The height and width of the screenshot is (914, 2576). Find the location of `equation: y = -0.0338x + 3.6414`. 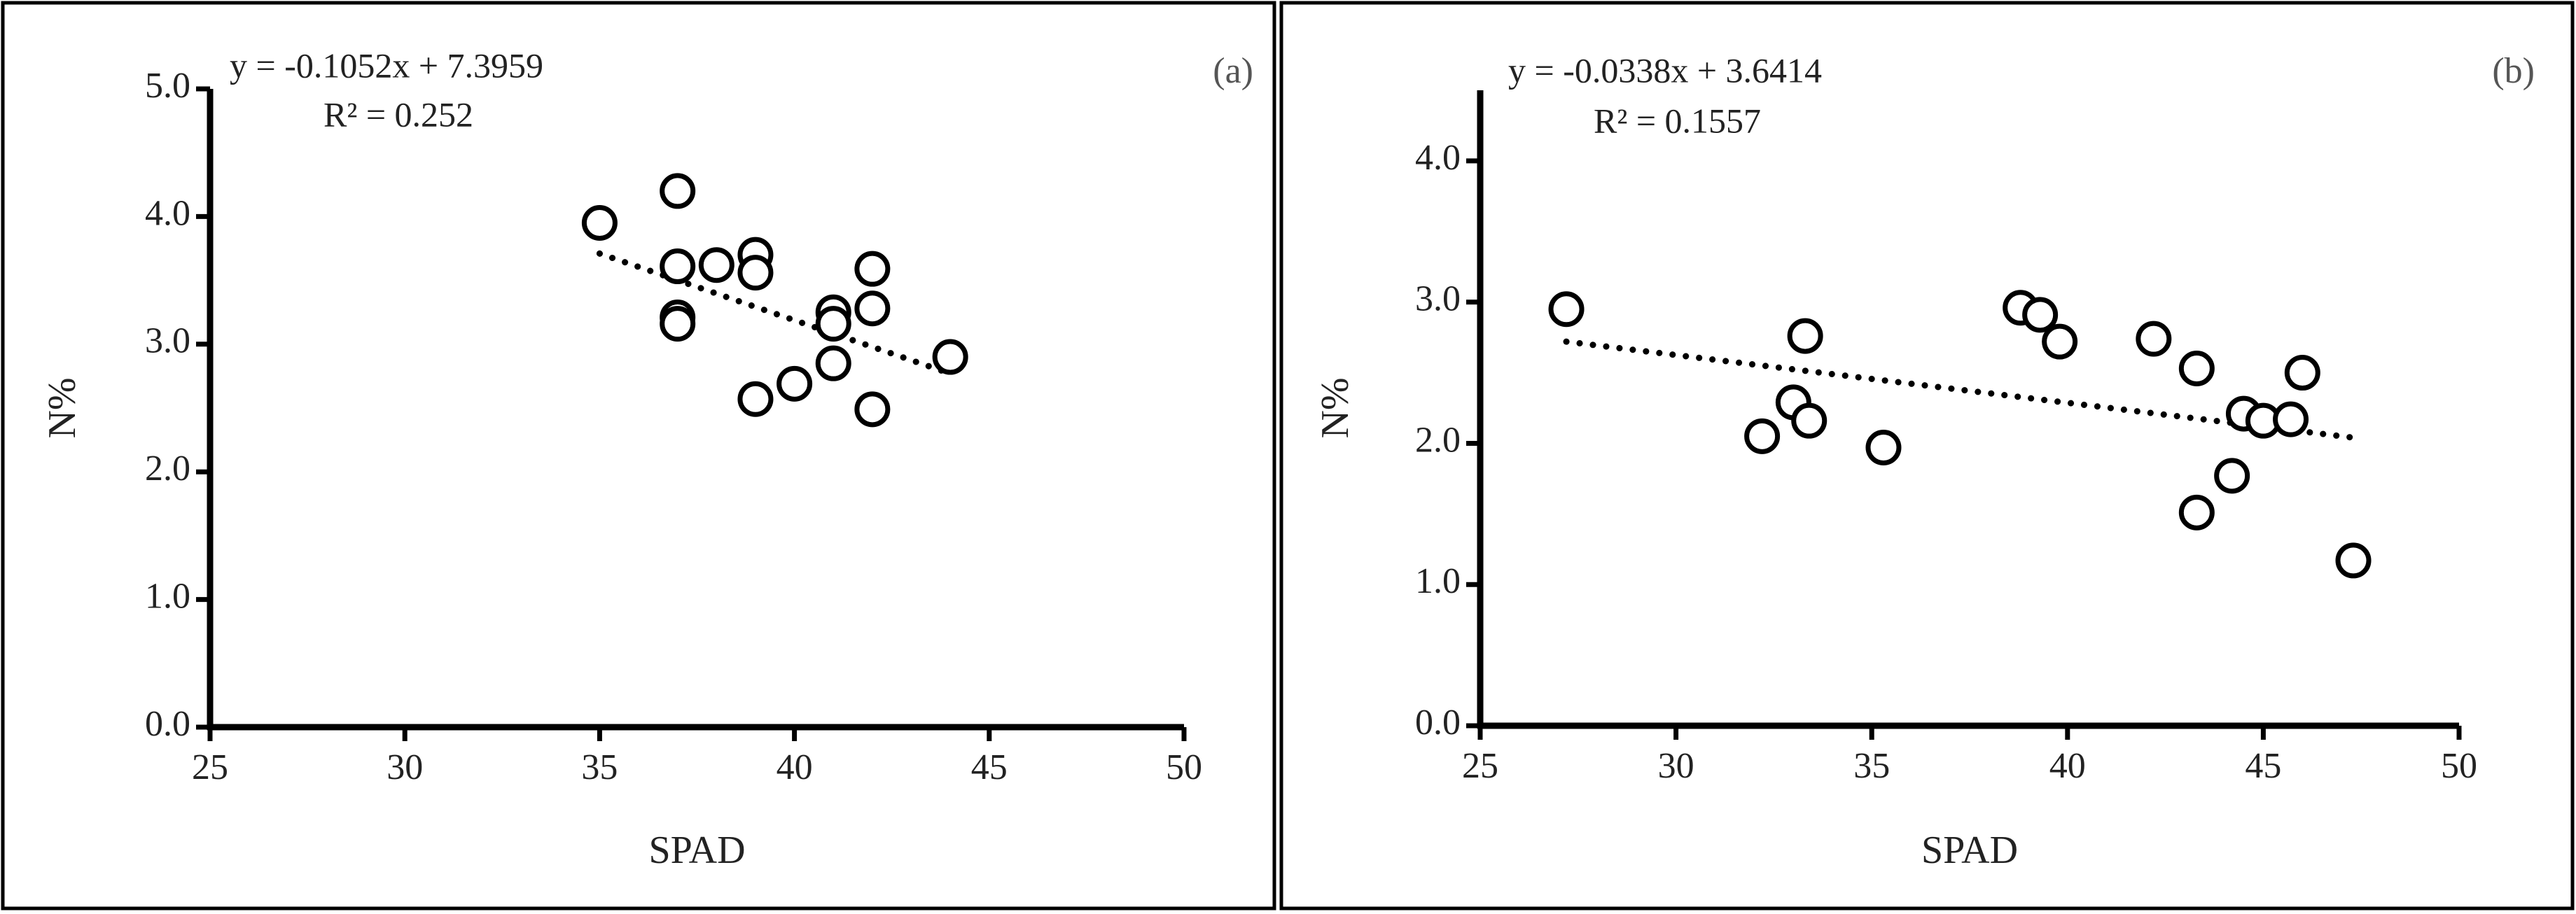

equation: y = -0.0338x + 3.6414 is located at coordinates (1665, 70).